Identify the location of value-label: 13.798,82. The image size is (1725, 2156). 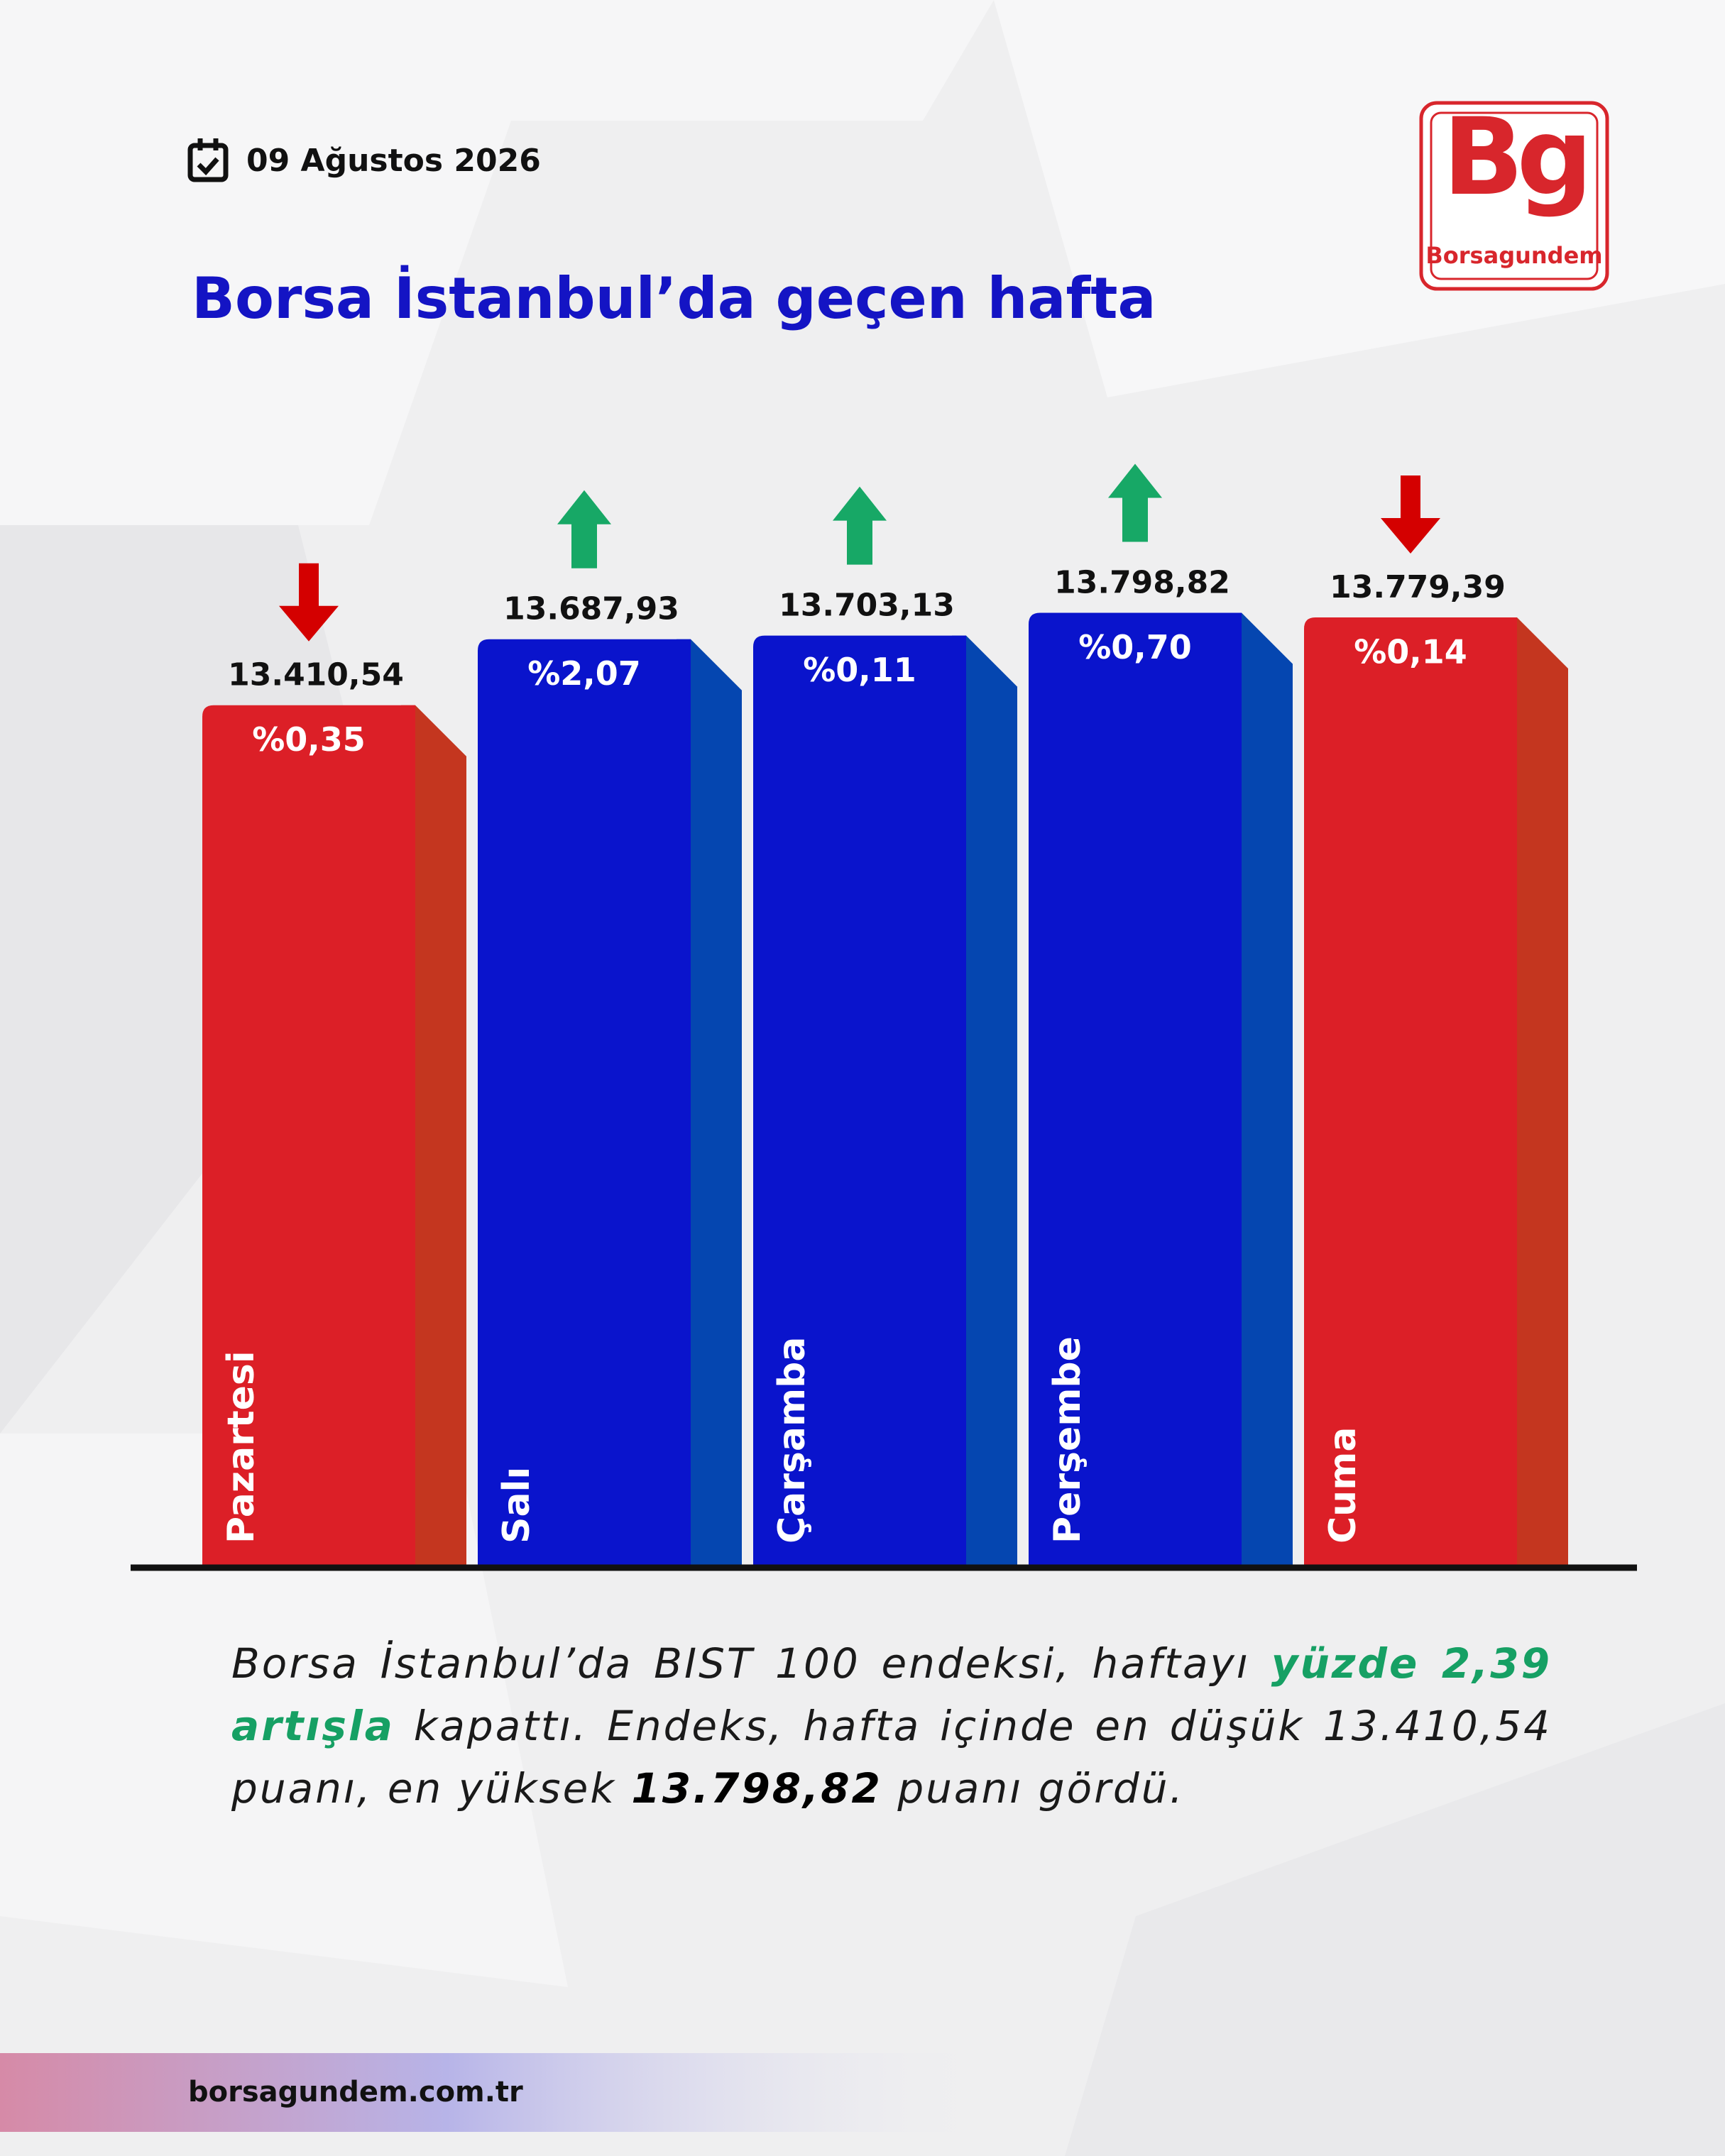
(1142, 582).